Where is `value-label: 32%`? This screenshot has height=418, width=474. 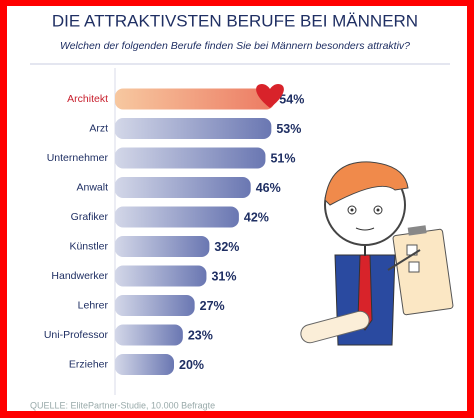
value-label: 32% is located at coordinates (226, 247).